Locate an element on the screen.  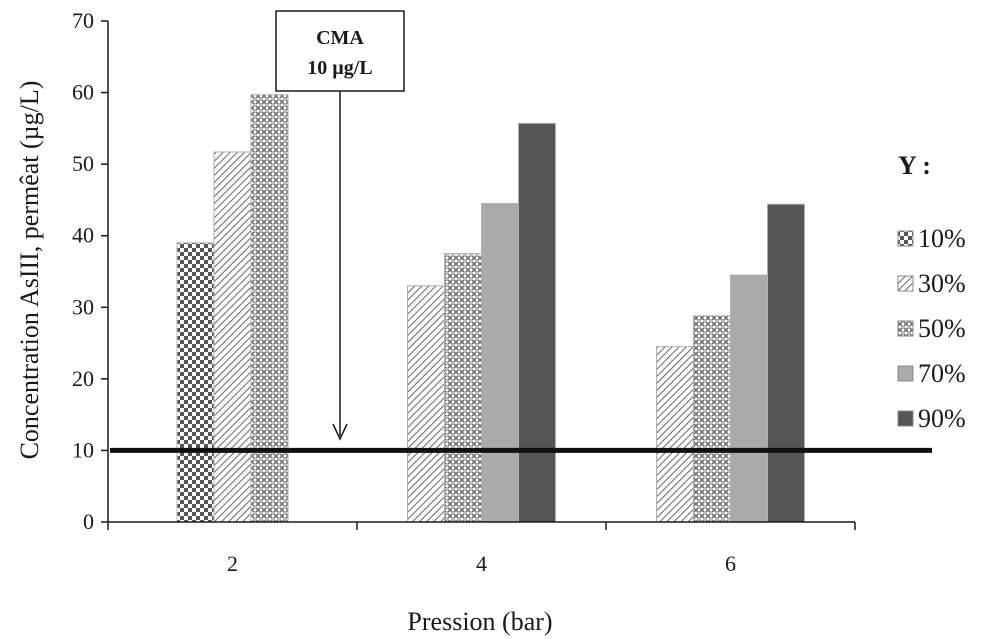
legend-swatch-70pct is located at coordinates (905, 373).